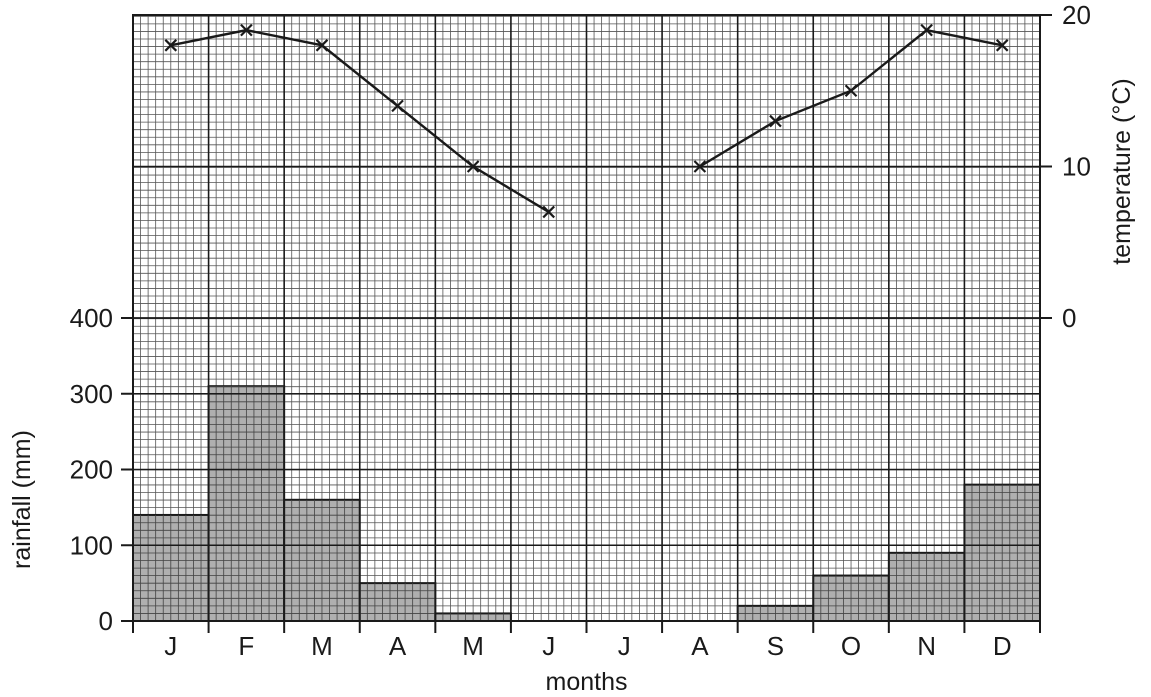  I want to click on temperature-tick-label: 0, so click(1069, 318).